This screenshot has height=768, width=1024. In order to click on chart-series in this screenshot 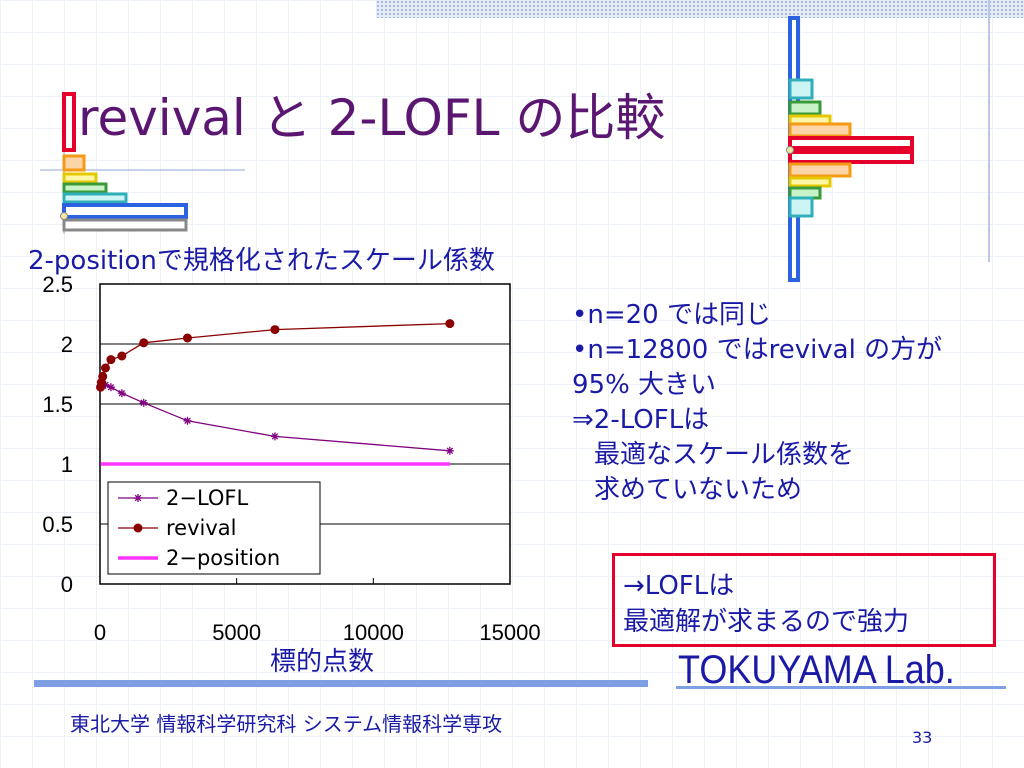, I will do `click(275, 392)`.